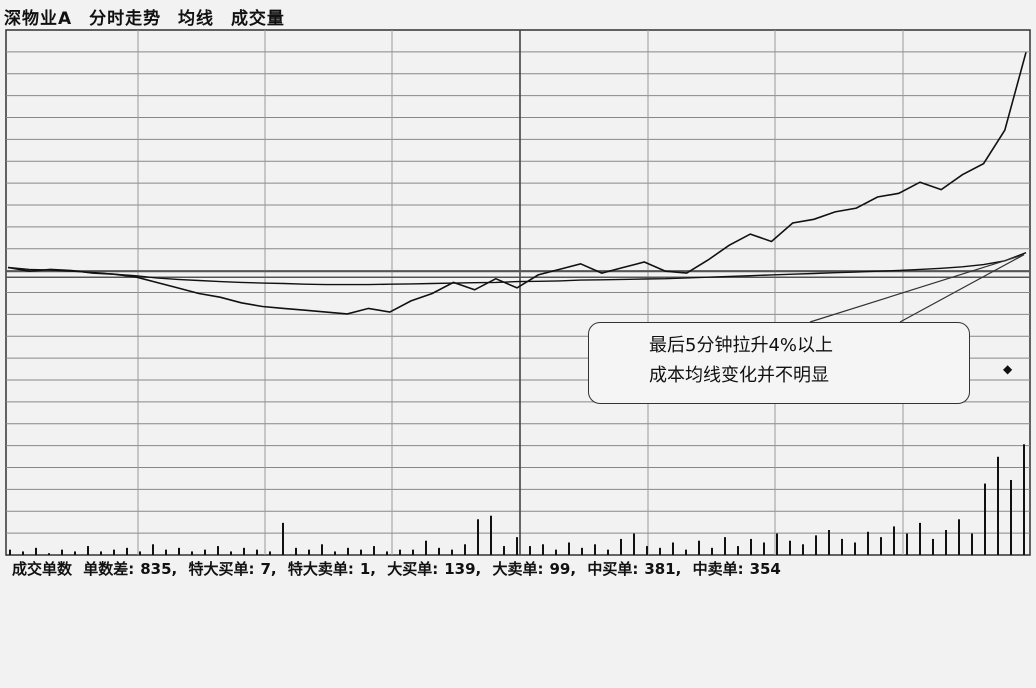 This screenshot has height=688, width=1036. What do you see at coordinates (42, 569) in the screenshot?
I see `stats-label: 成交单数` at bounding box center [42, 569].